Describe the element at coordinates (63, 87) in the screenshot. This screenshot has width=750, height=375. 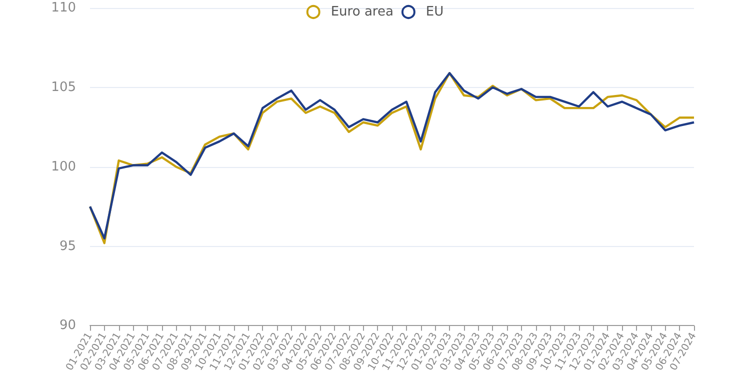
I see `y-tick-label: 105` at that location.